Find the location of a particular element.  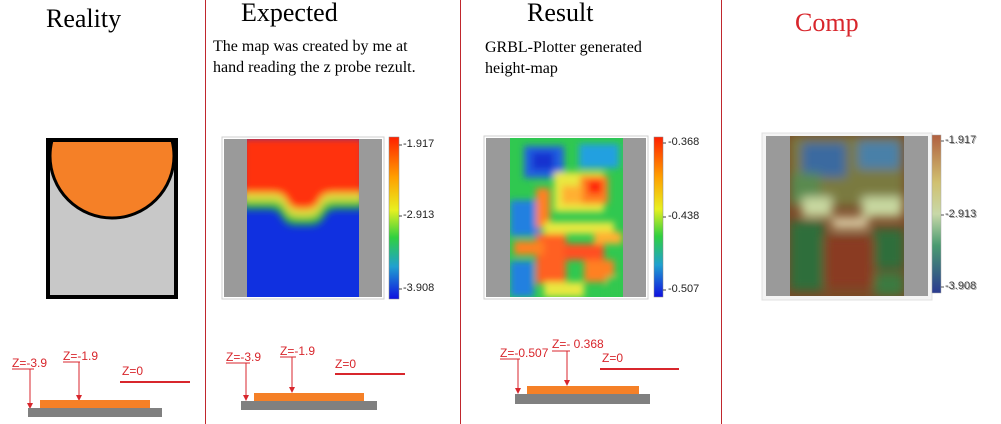

expected-caption-line-2: hand reading the z probe rezult. is located at coordinates (314, 67).